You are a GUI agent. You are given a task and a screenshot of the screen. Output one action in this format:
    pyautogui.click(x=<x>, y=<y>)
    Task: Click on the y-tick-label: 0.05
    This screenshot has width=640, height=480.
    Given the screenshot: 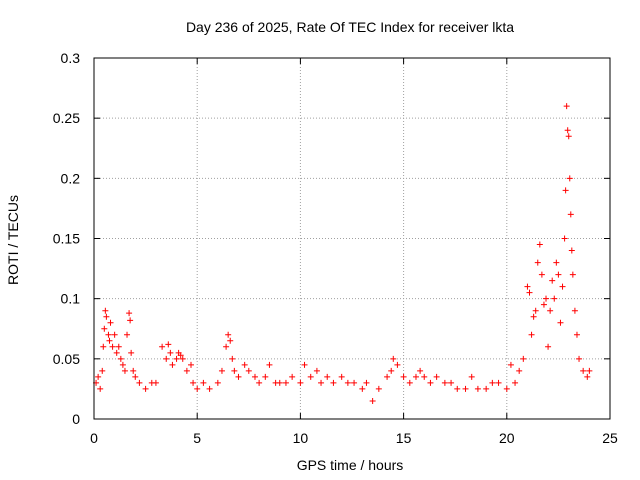 What is the action you would take?
    pyautogui.click(x=66, y=359)
    